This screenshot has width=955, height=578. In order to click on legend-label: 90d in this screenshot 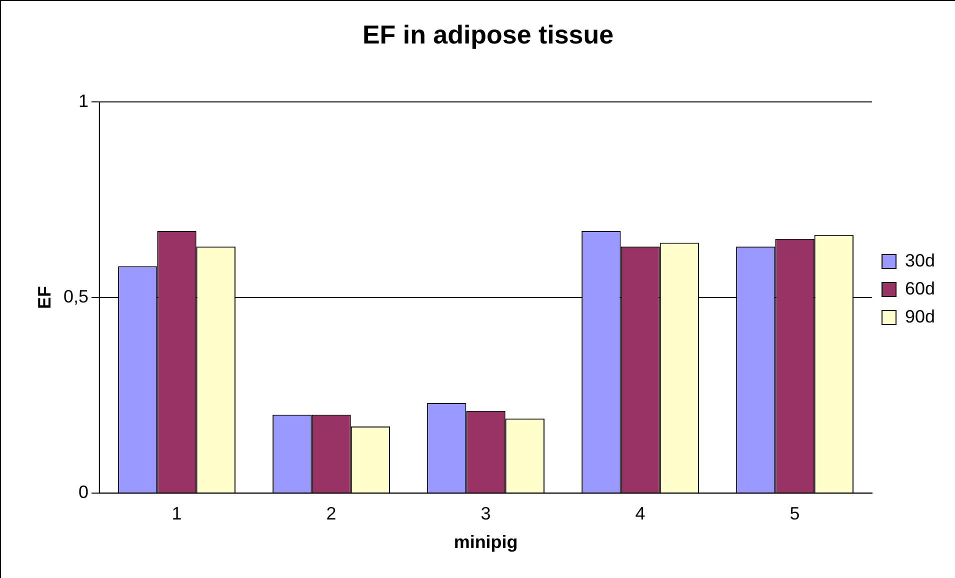, I will do `click(920, 316)`.